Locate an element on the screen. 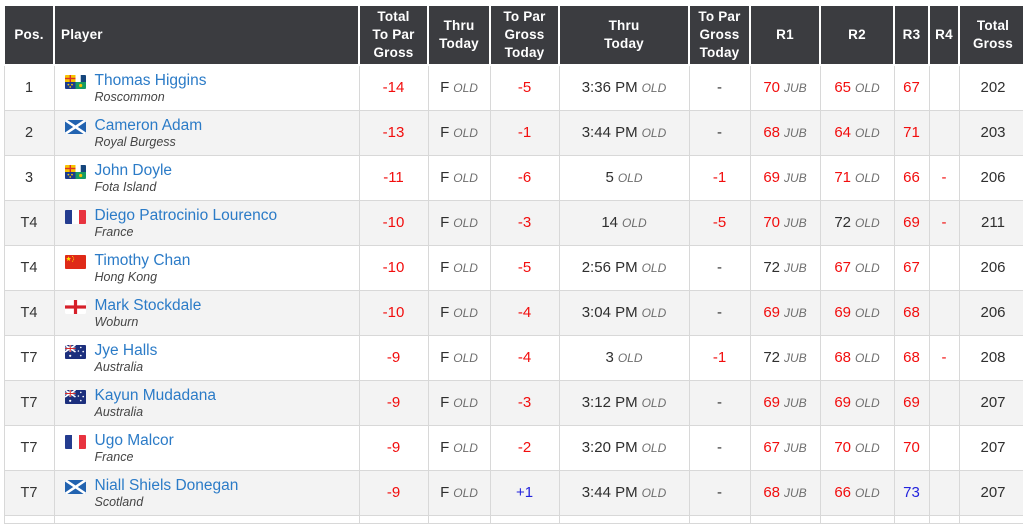 The width and height of the screenshot is (1023, 526). r3-cell: 67 is located at coordinates (911, 87).